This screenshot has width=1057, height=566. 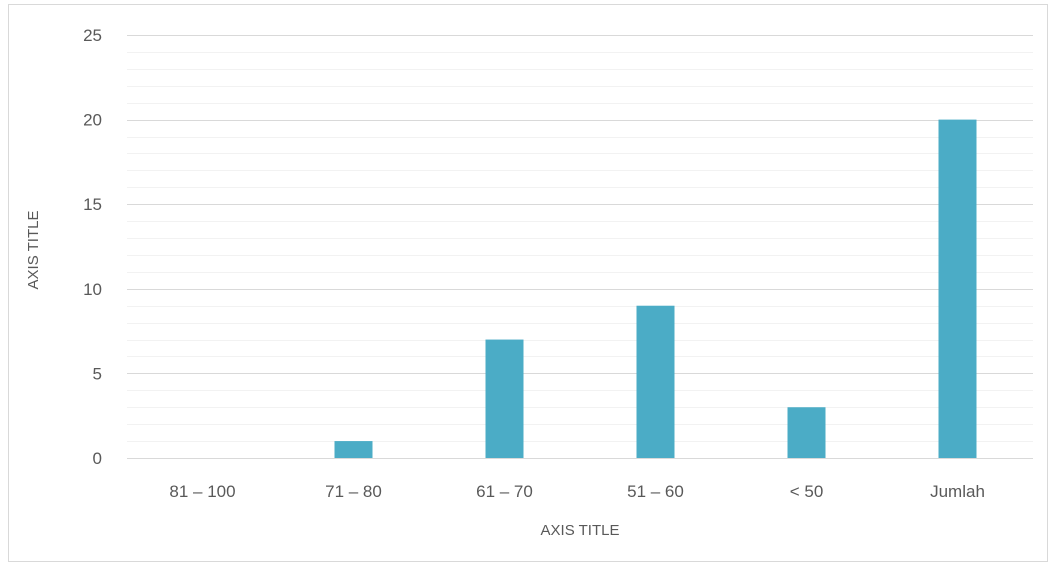 What do you see at coordinates (655, 491) in the screenshot?
I see `x-tick-label: 51 – 60` at bounding box center [655, 491].